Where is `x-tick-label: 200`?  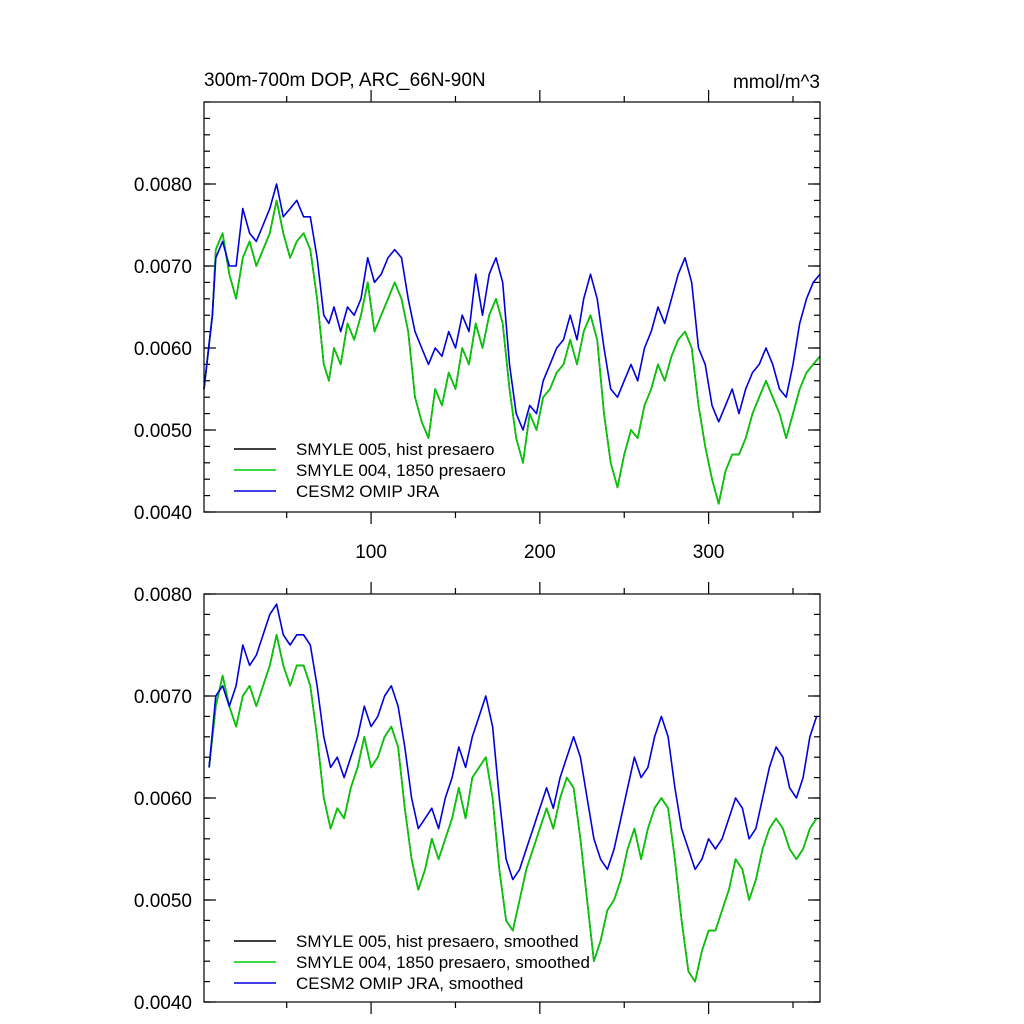
x-tick-label: 200 is located at coordinates (540, 552).